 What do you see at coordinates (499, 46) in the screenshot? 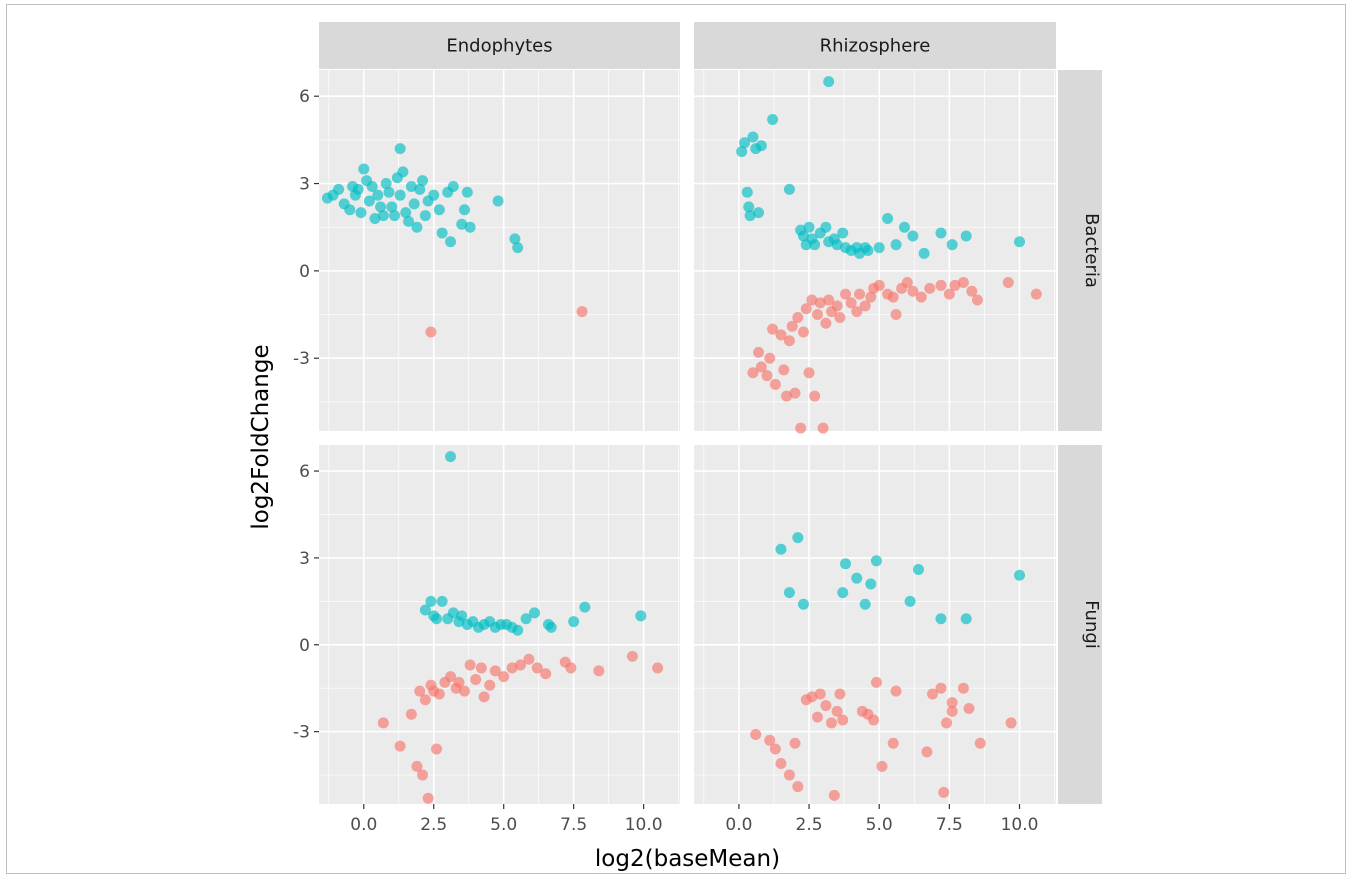
I see `strip-label-endophytes: Endophytes` at bounding box center [499, 46].